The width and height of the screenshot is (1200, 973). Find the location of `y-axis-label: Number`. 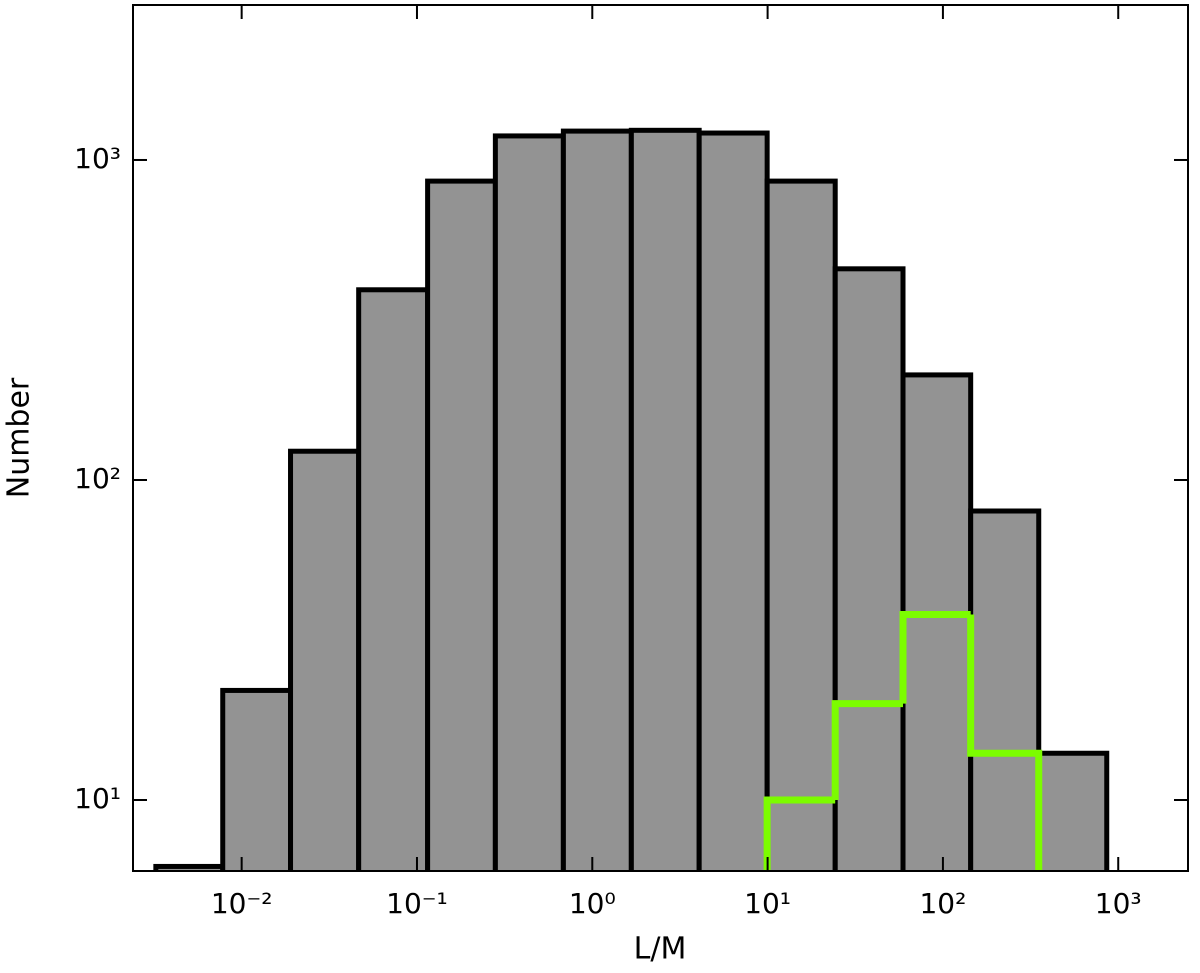

y-axis-label: Number is located at coordinates (19, 437).